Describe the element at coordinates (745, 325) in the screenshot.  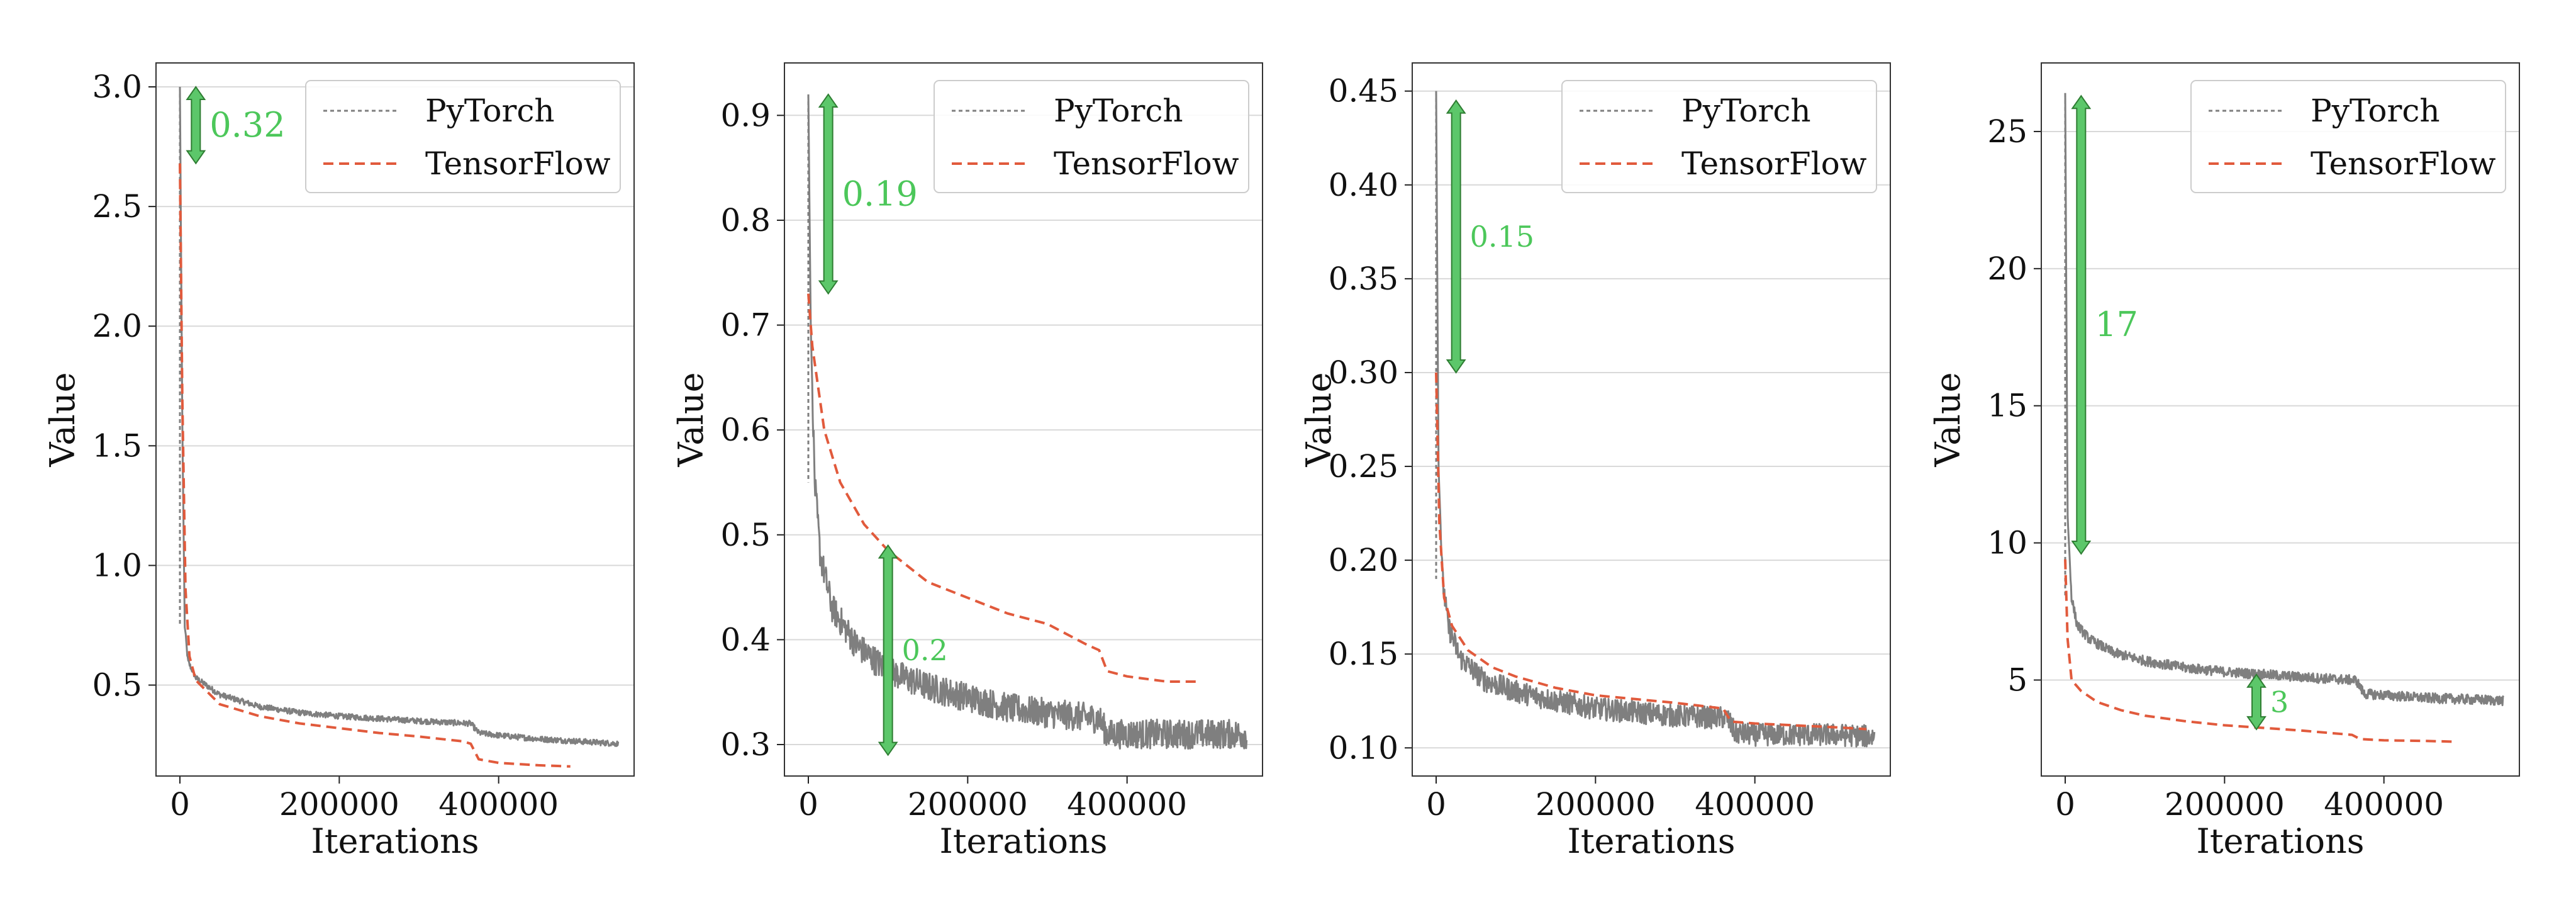
I see `y-tick-label: 0.7` at that location.